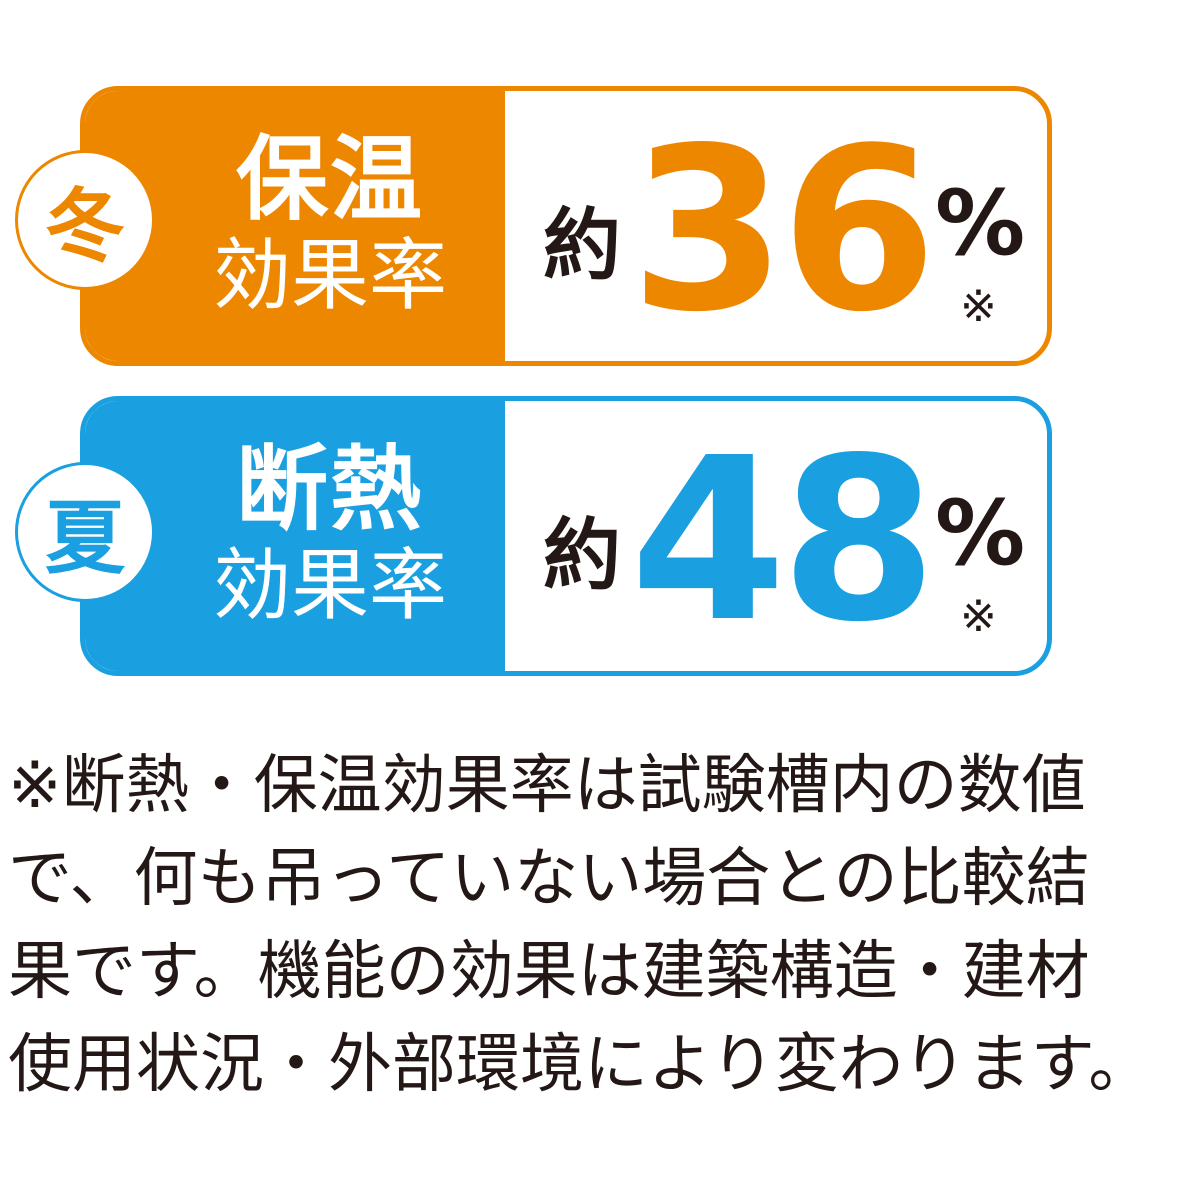 The width and height of the screenshot is (1200, 1200). I want to click on winter-percent-value: 36, so click(783, 231).